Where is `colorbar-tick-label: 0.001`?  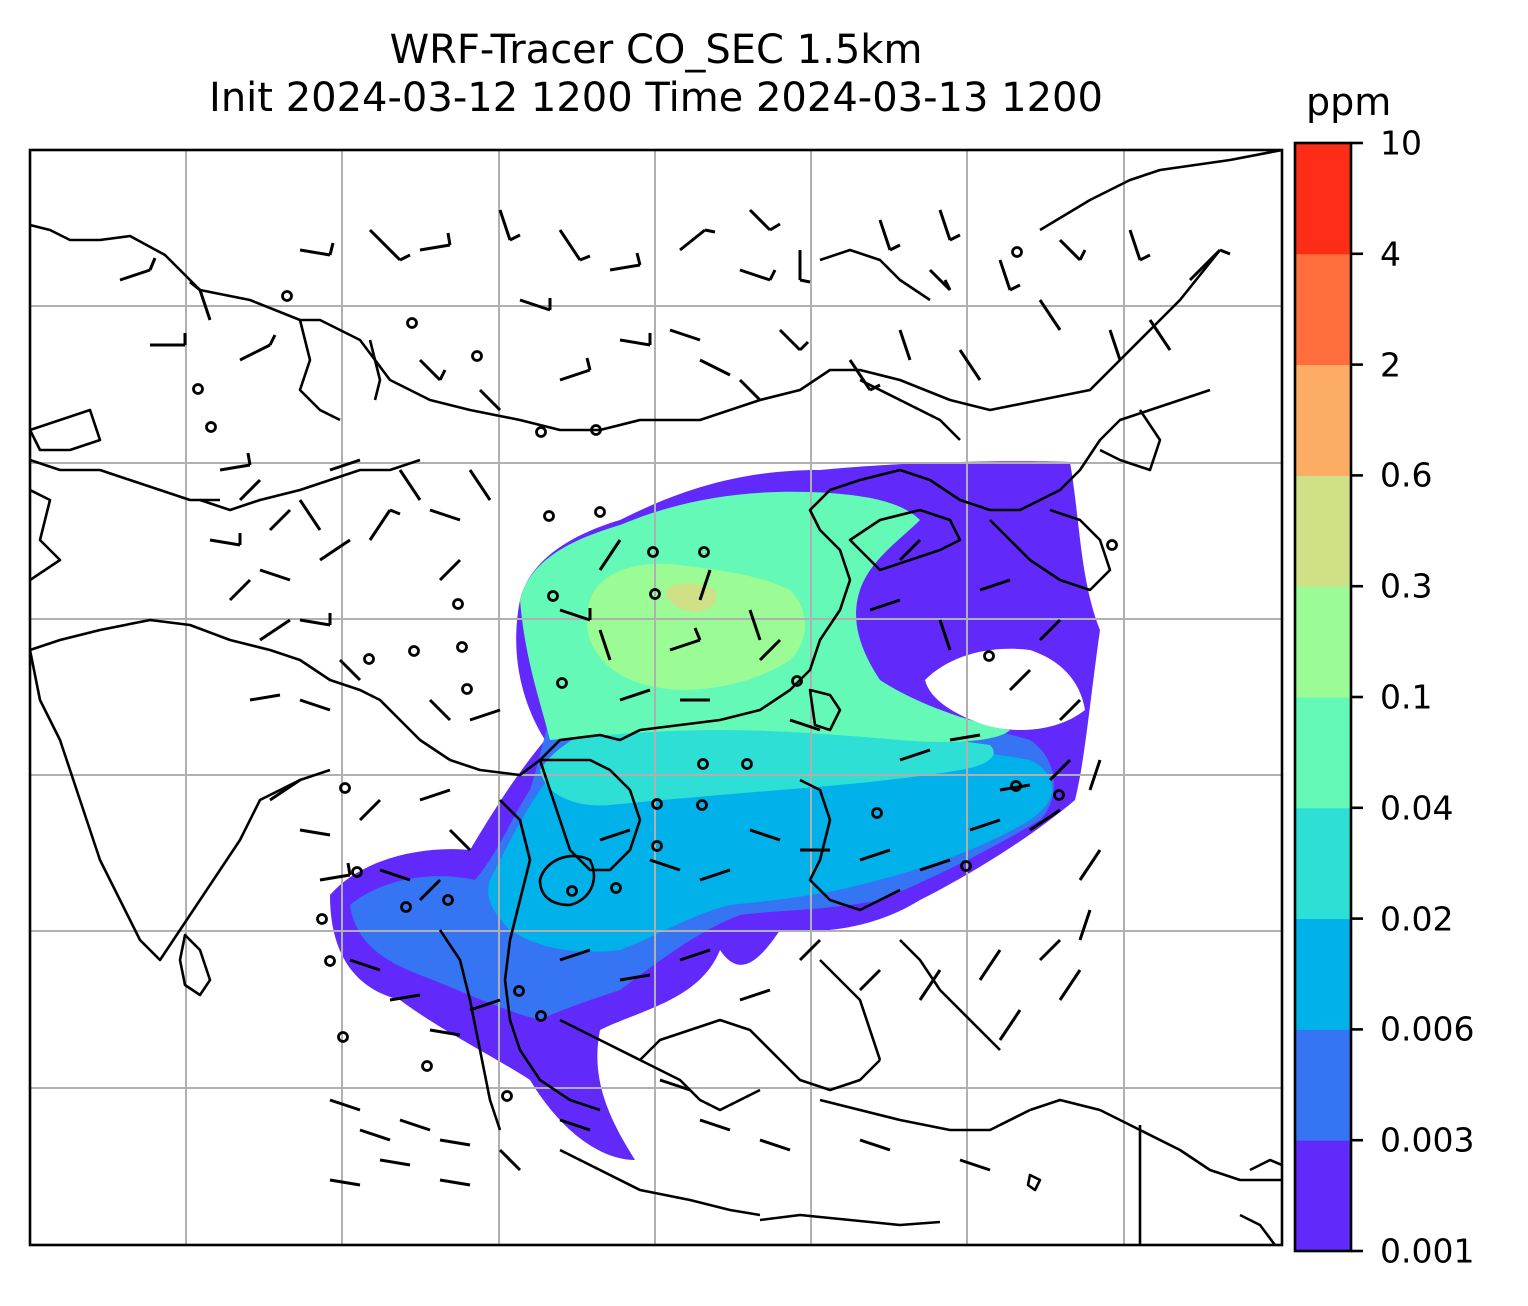
colorbar-tick-label: 0.001 is located at coordinates (1427, 1251).